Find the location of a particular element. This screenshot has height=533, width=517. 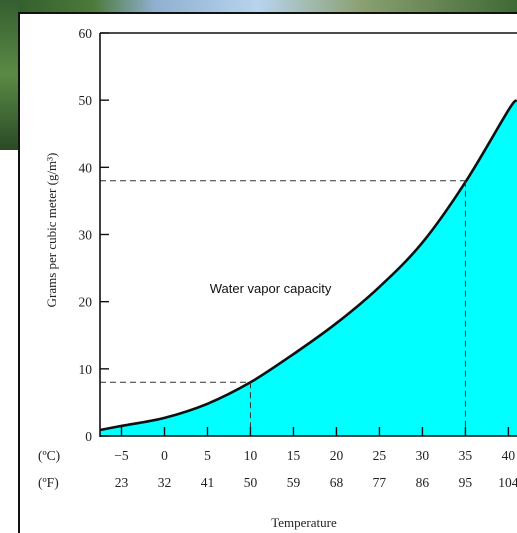

frame-top-border is located at coordinates (267, 13).